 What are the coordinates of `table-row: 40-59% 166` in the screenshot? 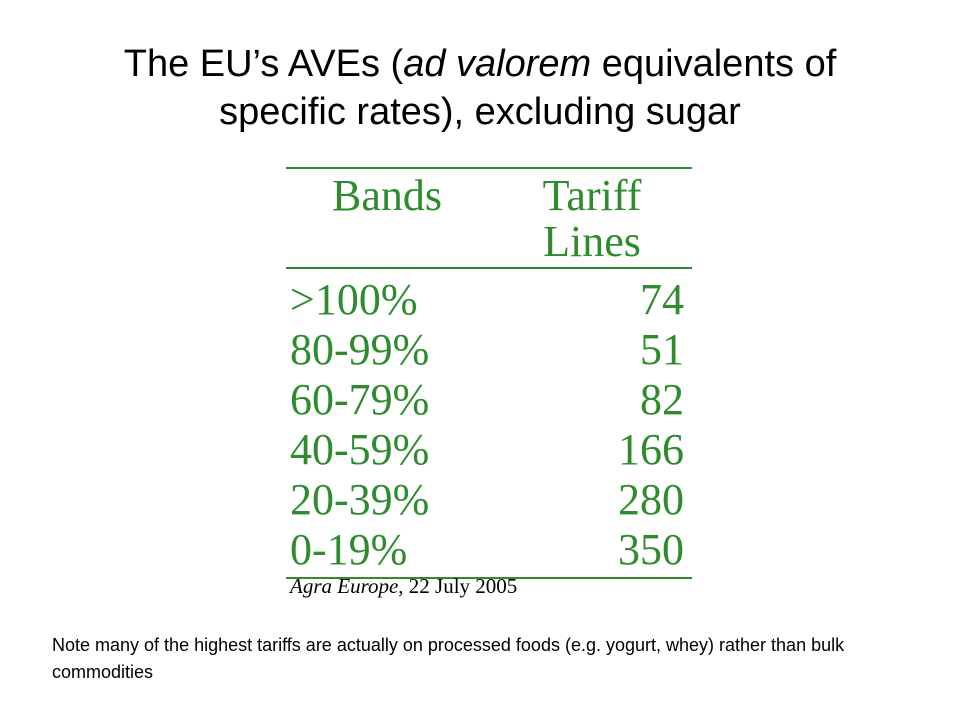 It's located at (489, 448).